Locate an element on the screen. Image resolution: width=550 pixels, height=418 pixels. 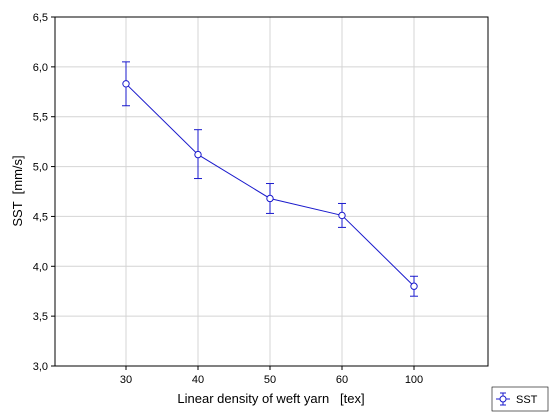
y-tick-label: 6,0 is located at coordinates (40, 68).